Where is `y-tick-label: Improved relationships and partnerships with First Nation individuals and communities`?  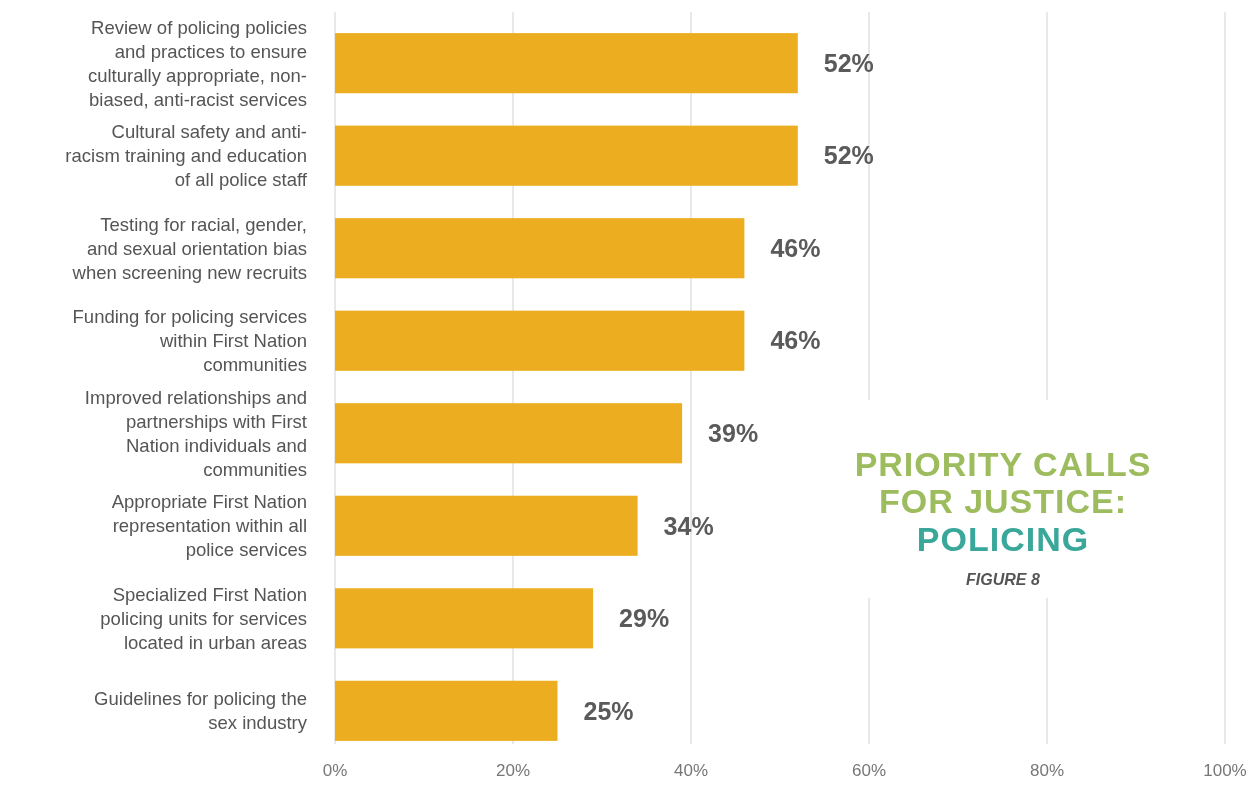 y-tick-label: Improved relationships and partnerships with First Nation individuals and communities is located at coordinates (195, 433).